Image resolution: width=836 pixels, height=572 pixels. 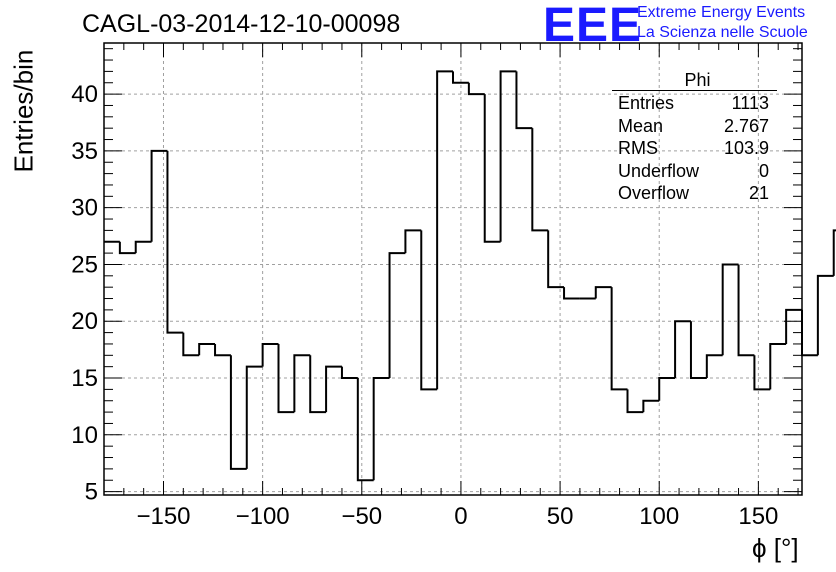 I want to click on stats-value: 103.9, so click(x=746, y=148).